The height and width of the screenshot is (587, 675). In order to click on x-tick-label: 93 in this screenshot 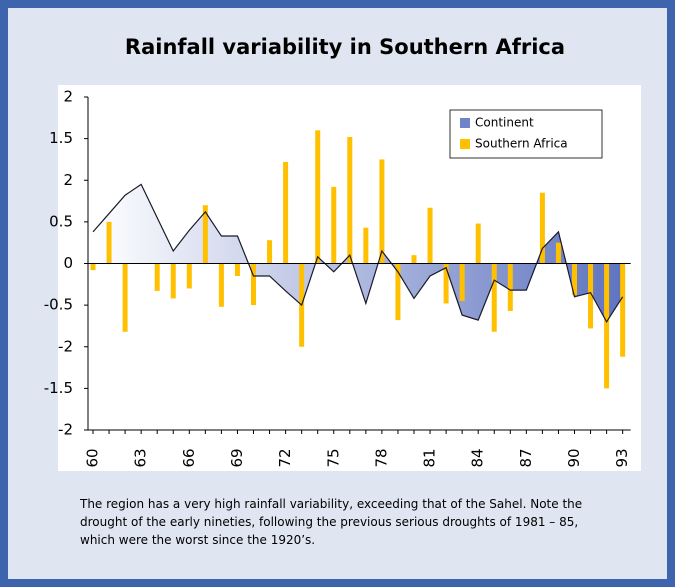, I will do `click(622, 457)`.